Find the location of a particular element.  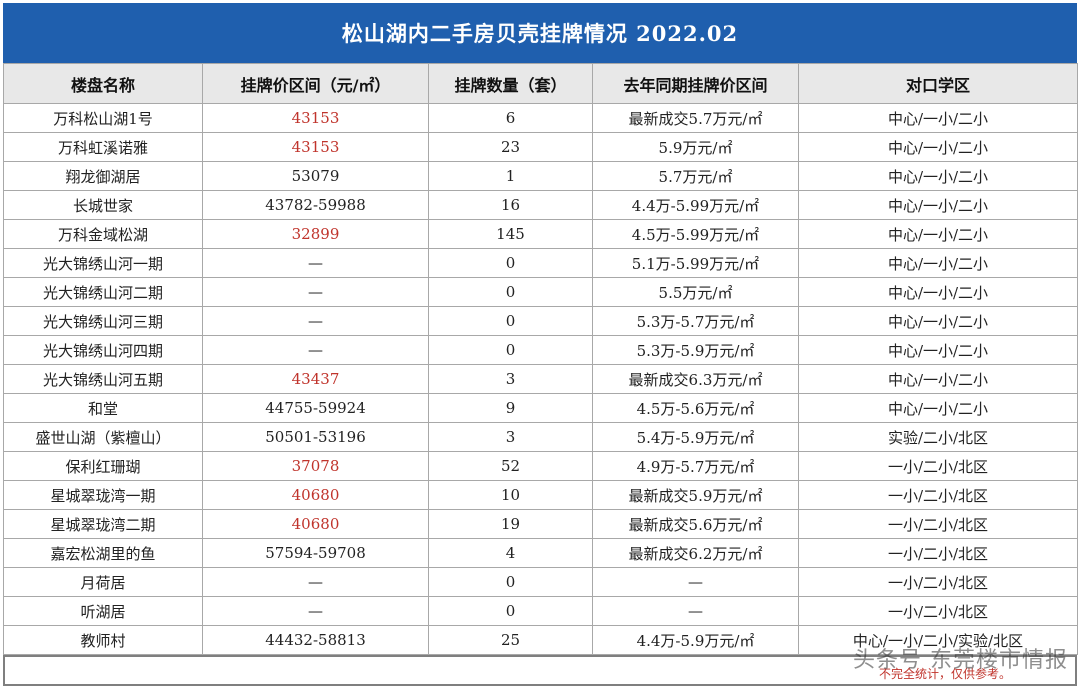

cell-school-district: 中心/一小/二小/实验/北区 is located at coordinates (938, 640).